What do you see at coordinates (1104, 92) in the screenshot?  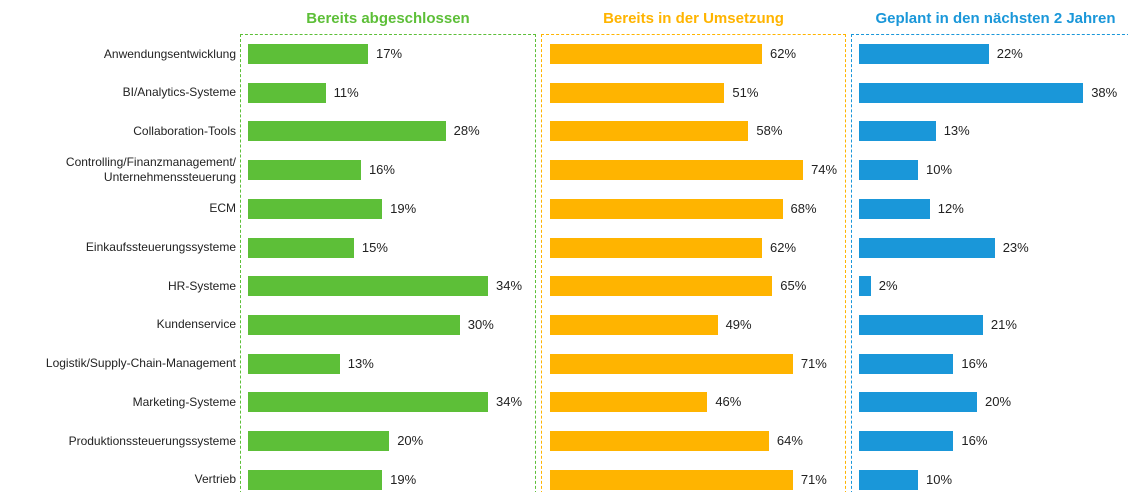 I see `value-label: 38%` at bounding box center [1104, 92].